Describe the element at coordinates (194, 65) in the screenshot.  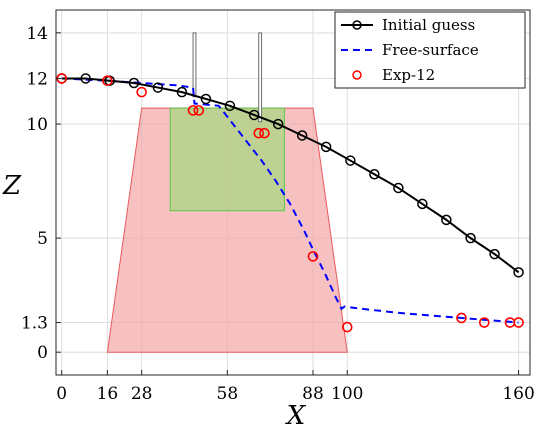
I see `left-post` at that location.